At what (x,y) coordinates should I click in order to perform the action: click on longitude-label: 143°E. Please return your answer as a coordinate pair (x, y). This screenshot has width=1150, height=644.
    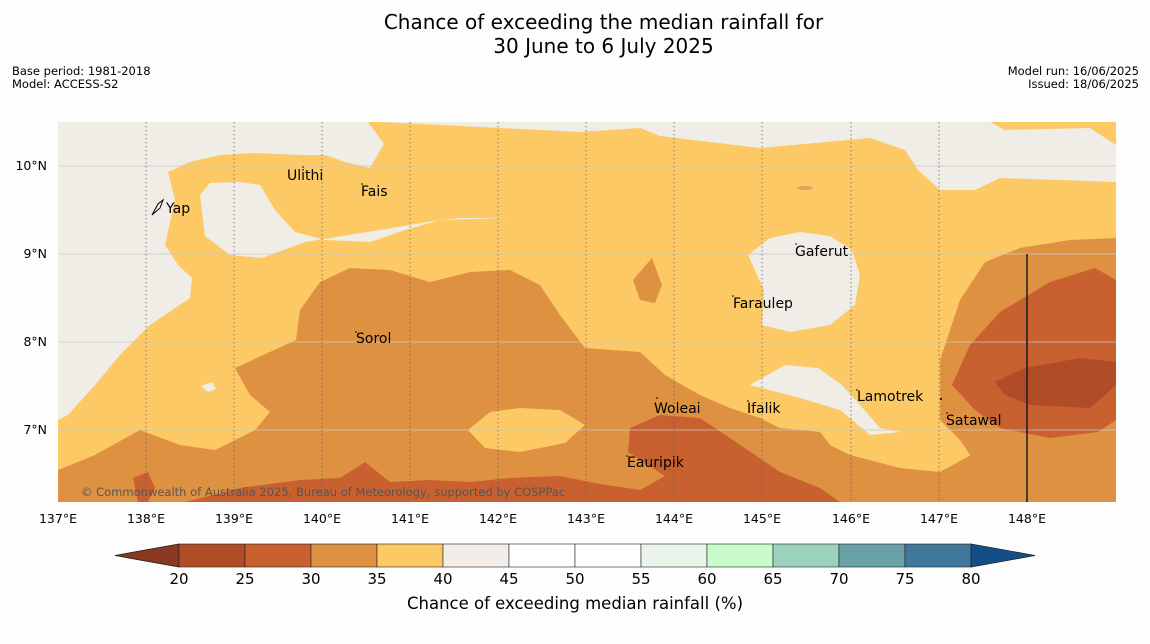
    Looking at the image, I should click on (586, 518).